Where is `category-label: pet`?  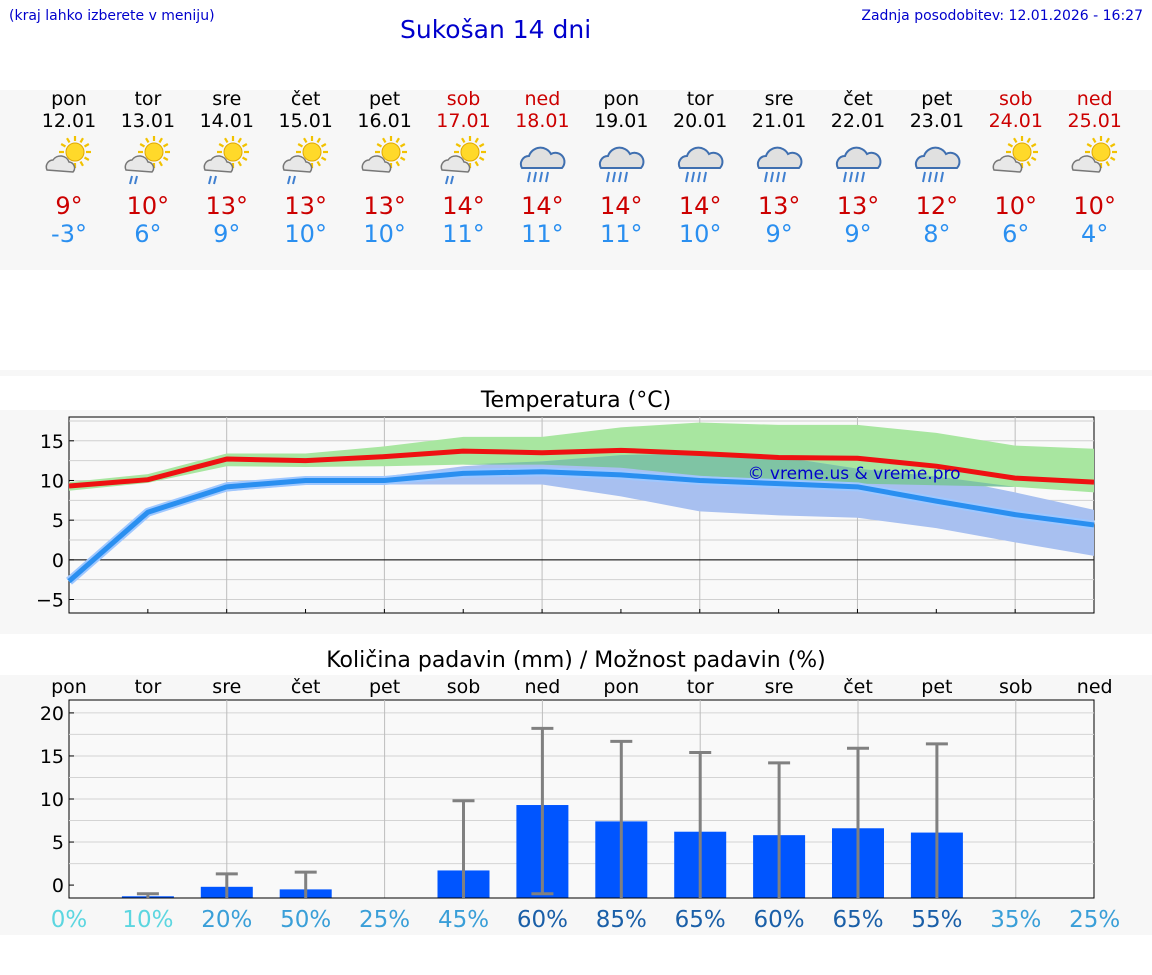 category-label: pet is located at coordinates (936, 687).